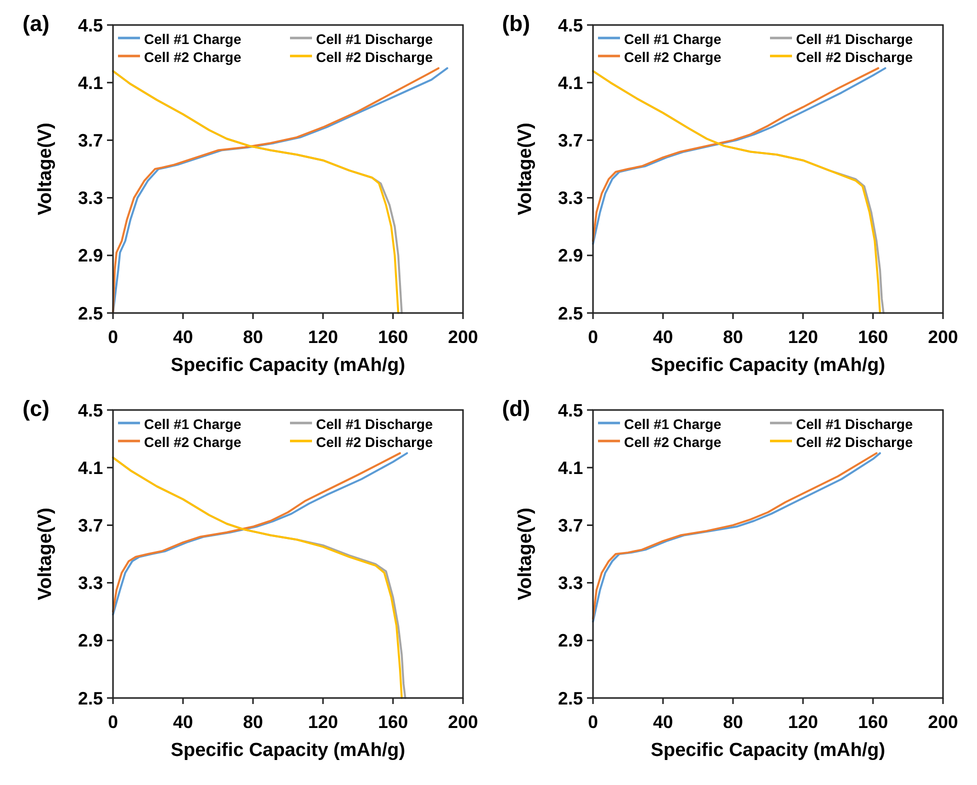 The height and width of the screenshot is (785, 977). Describe the element at coordinates (516, 23) in the screenshot. I see `chart-title: (b)` at that location.